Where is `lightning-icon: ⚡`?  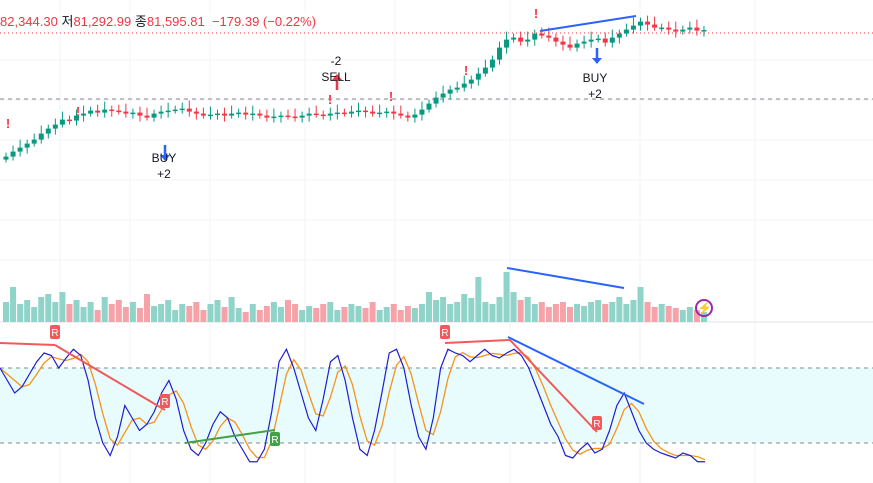 lightning-icon: ⚡ is located at coordinates (704, 308).